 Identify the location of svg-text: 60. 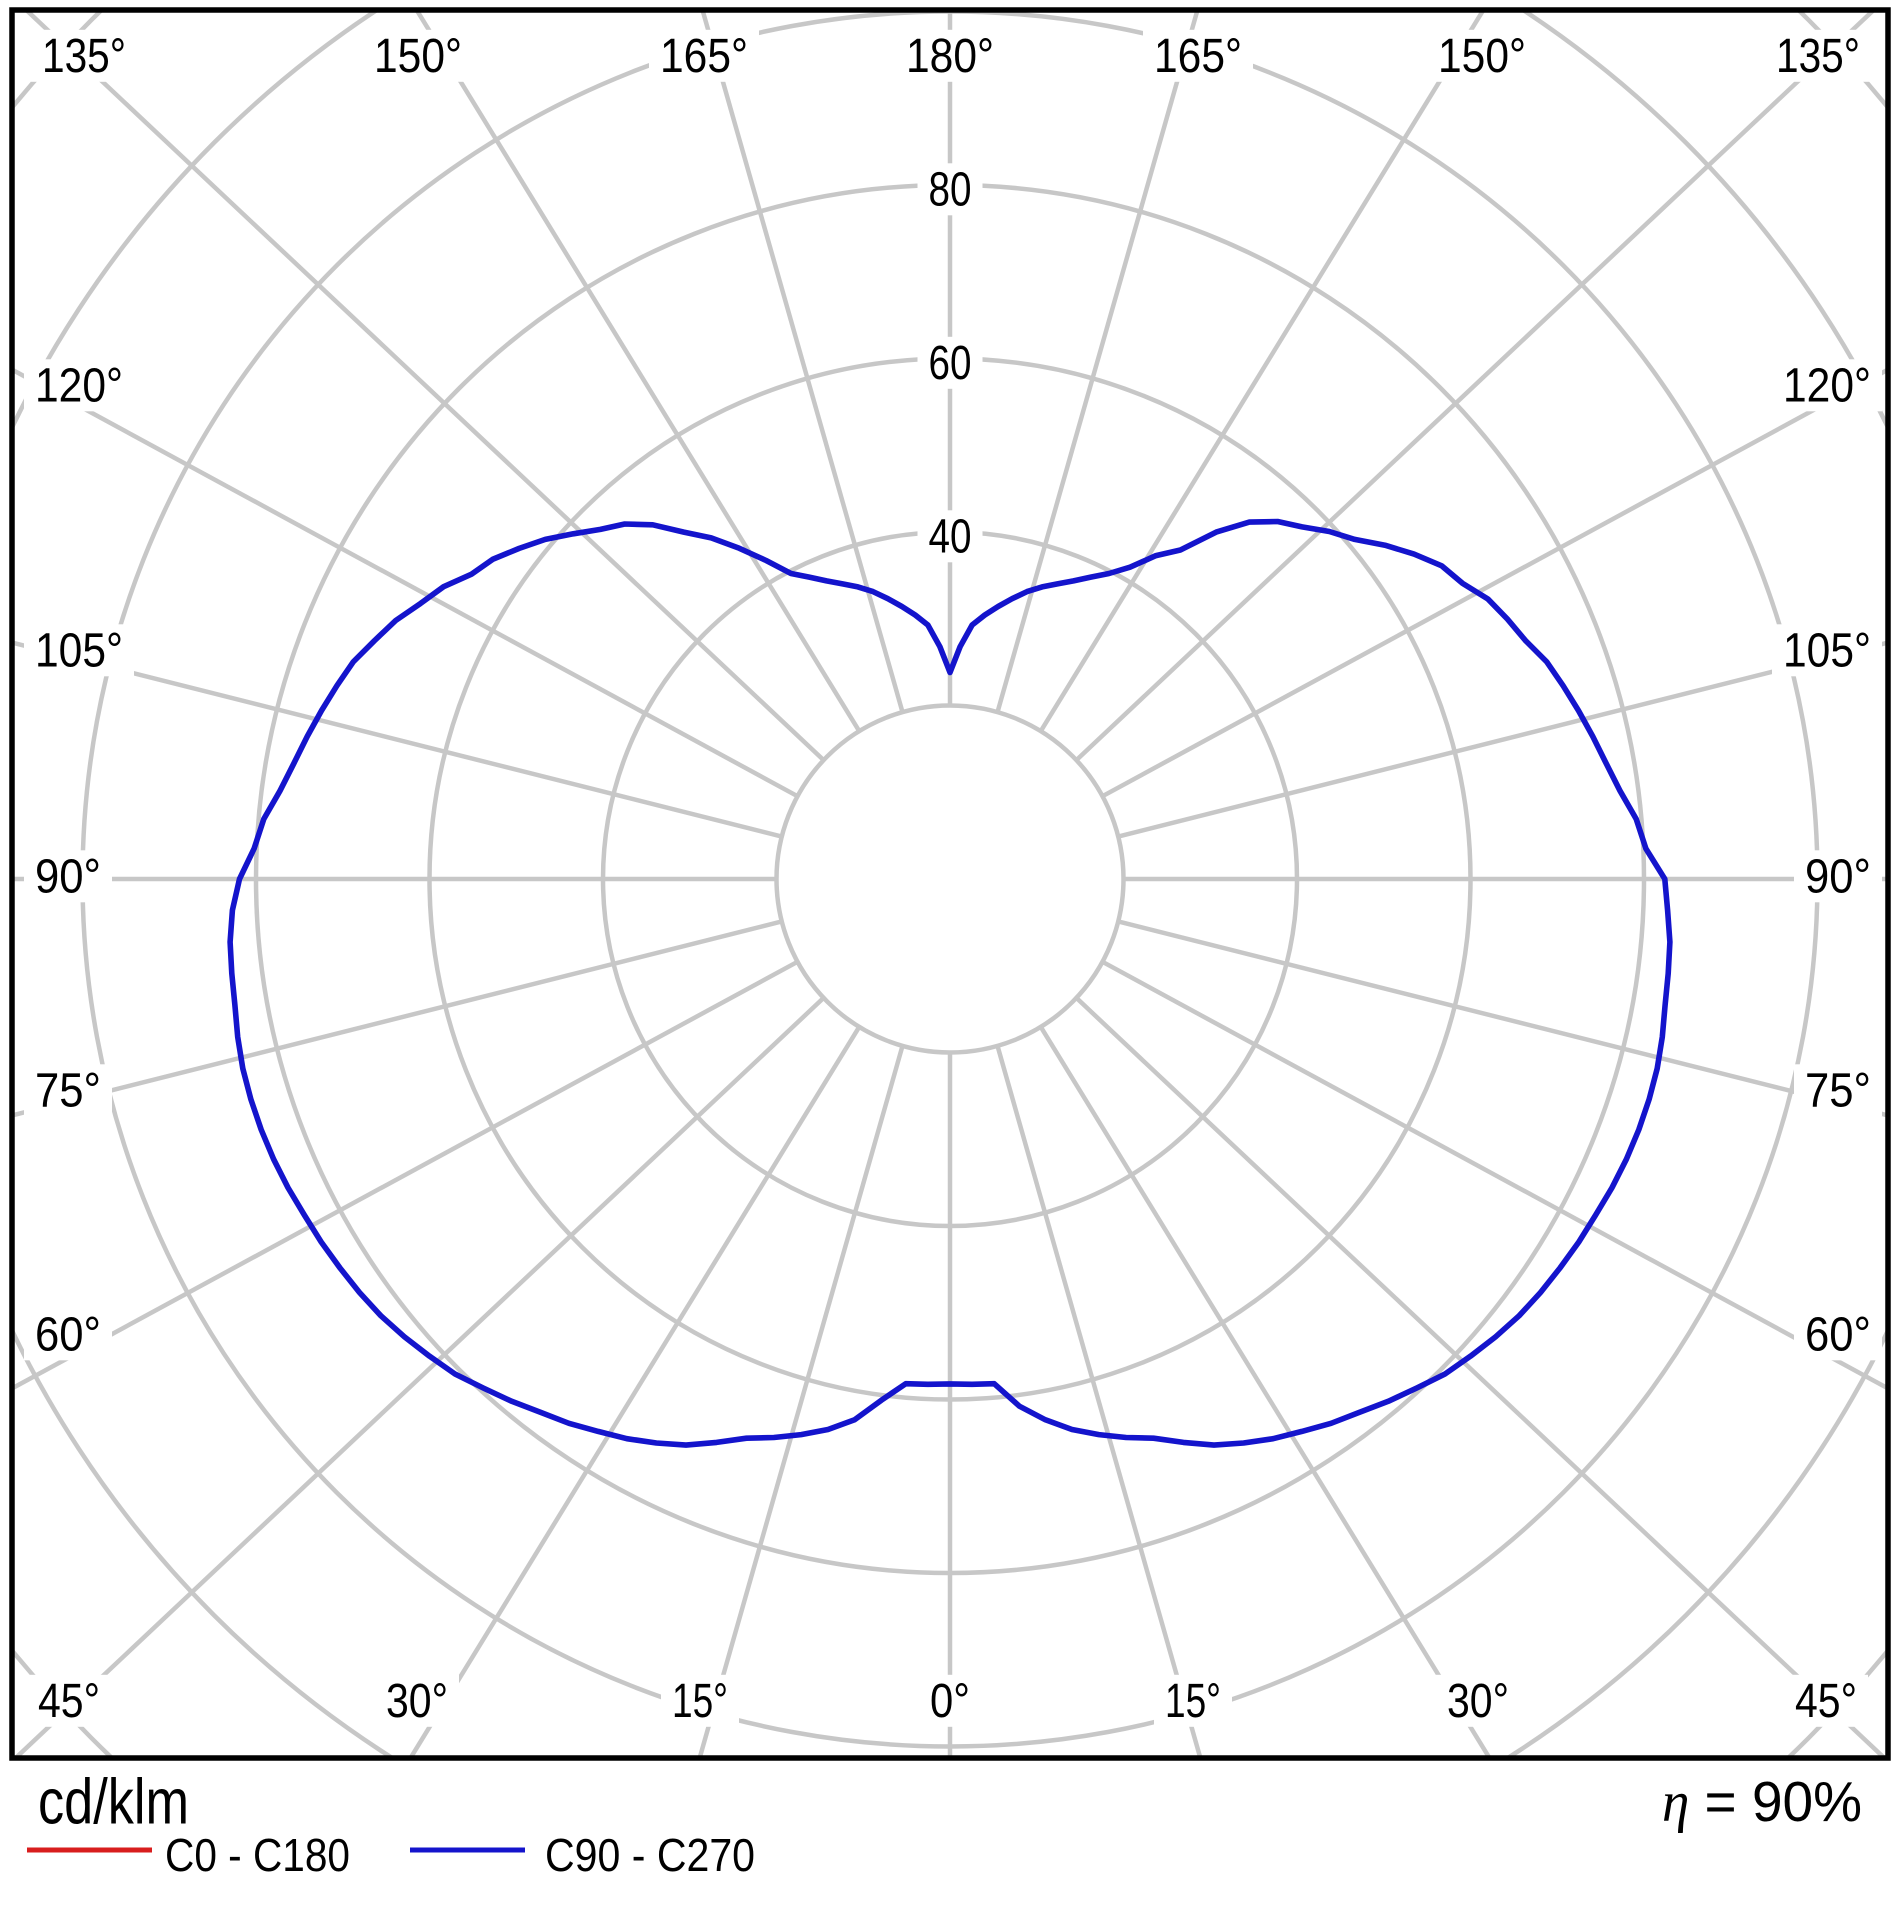
(950, 363).